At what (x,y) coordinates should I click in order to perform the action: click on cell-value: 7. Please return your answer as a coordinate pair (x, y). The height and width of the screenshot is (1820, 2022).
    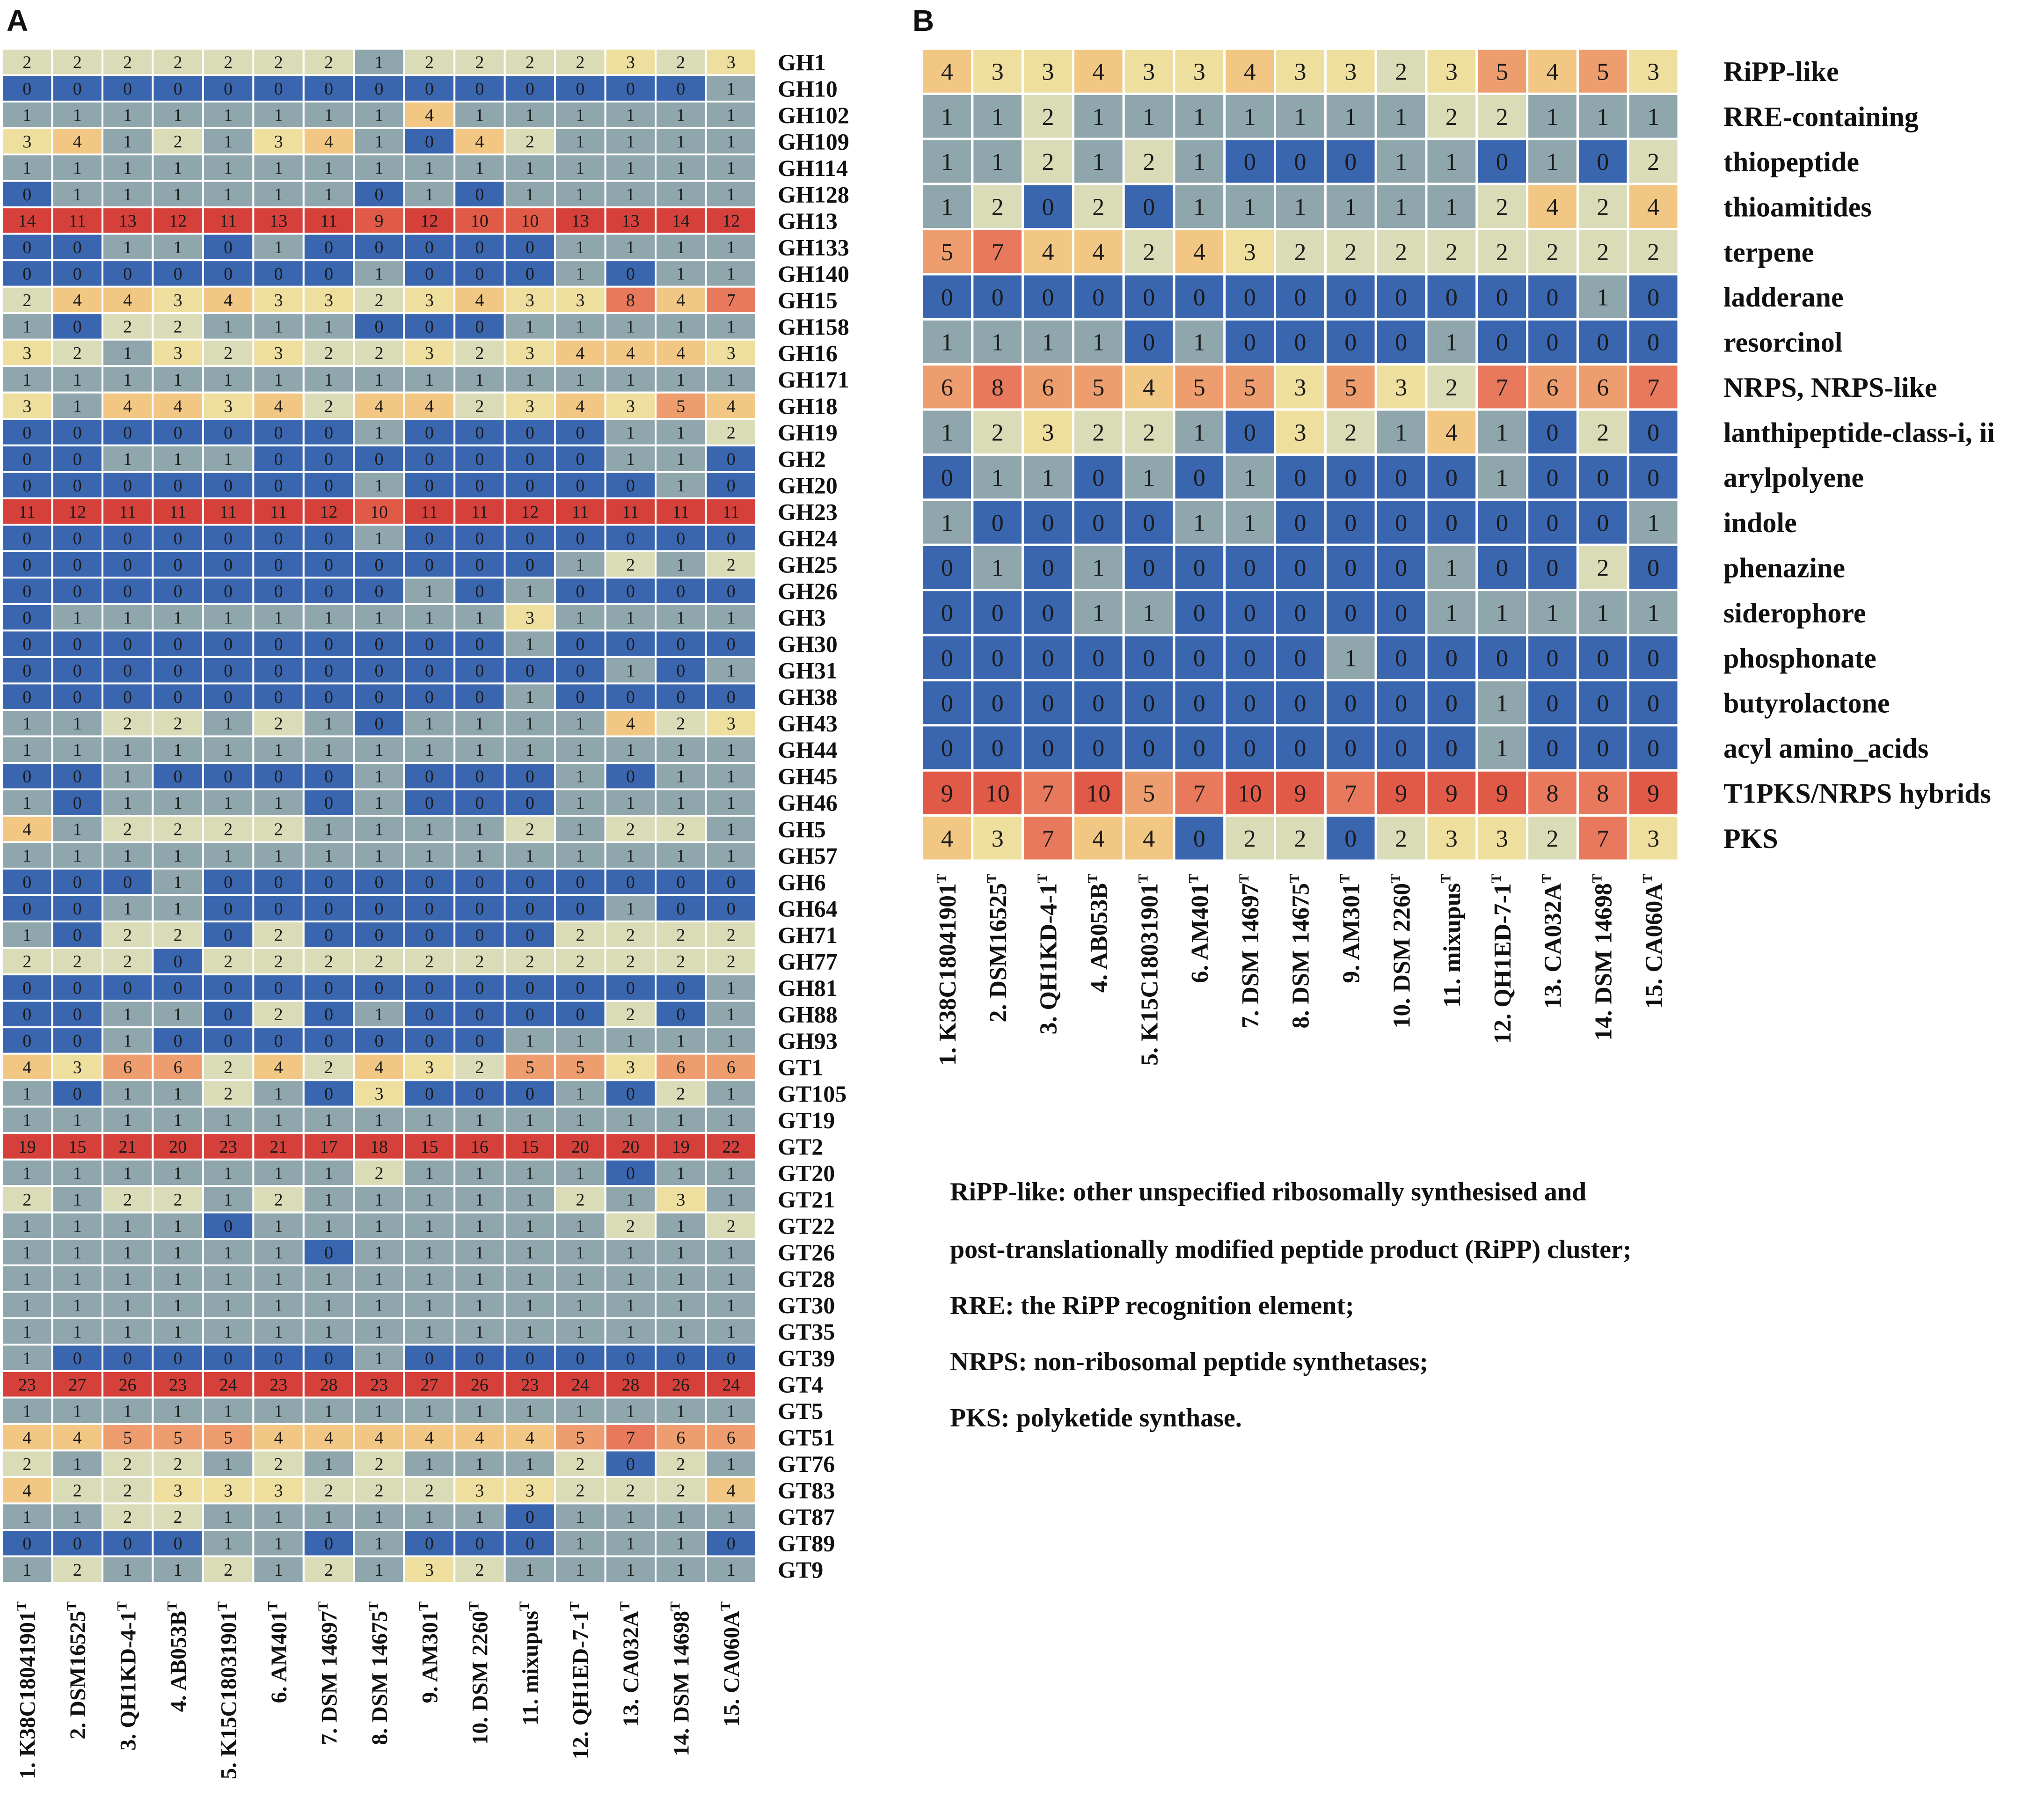
    Looking at the image, I should click on (1048, 794).